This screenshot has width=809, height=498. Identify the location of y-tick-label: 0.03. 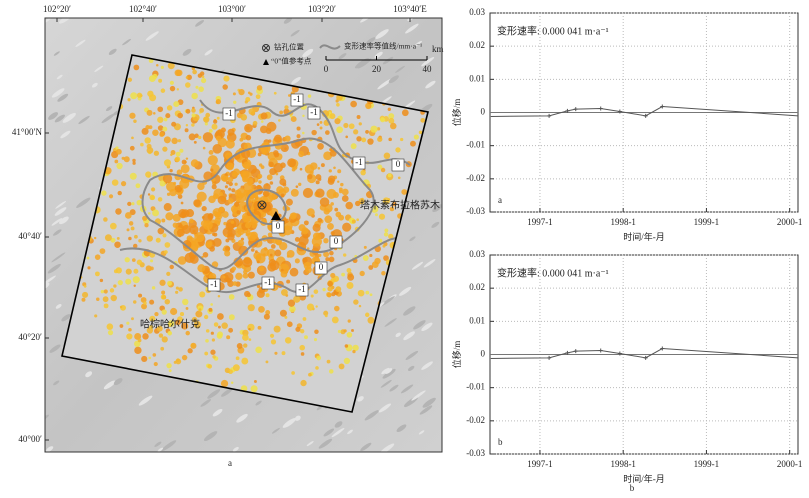
(477, 12).